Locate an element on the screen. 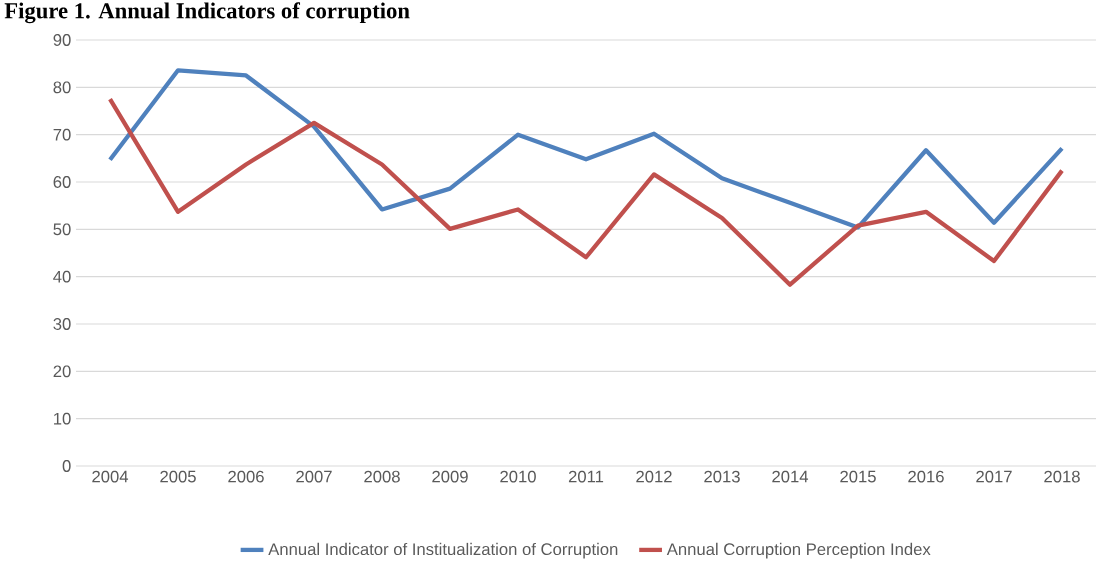  x-tick-label: 2015 is located at coordinates (858, 476).